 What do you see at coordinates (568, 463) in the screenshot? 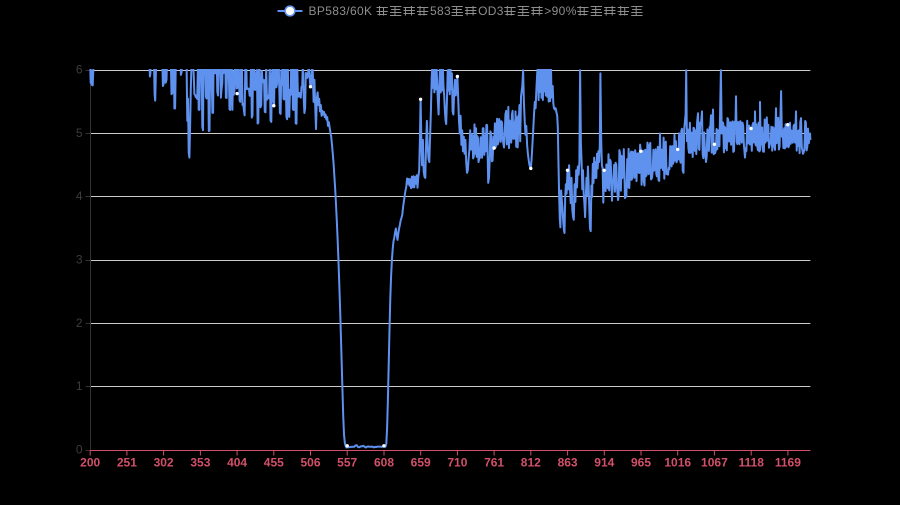
I see `svg-text: 863` at bounding box center [568, 463].